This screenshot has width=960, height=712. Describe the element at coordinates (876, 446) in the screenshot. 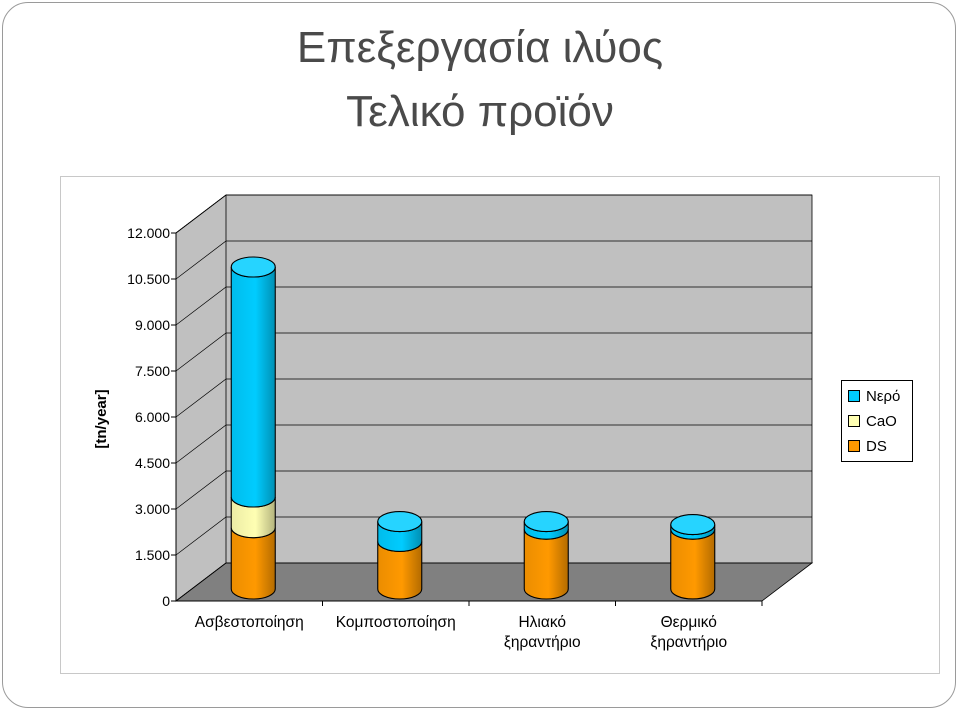

I see `legend-label: DS` at that location.